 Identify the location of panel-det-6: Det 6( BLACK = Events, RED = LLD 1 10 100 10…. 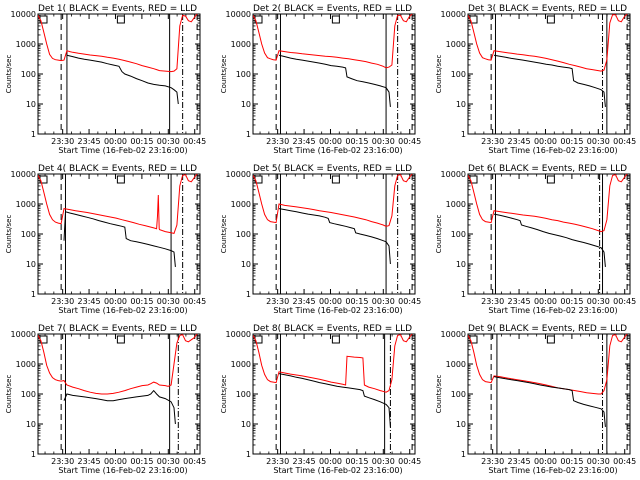
(535, 239).